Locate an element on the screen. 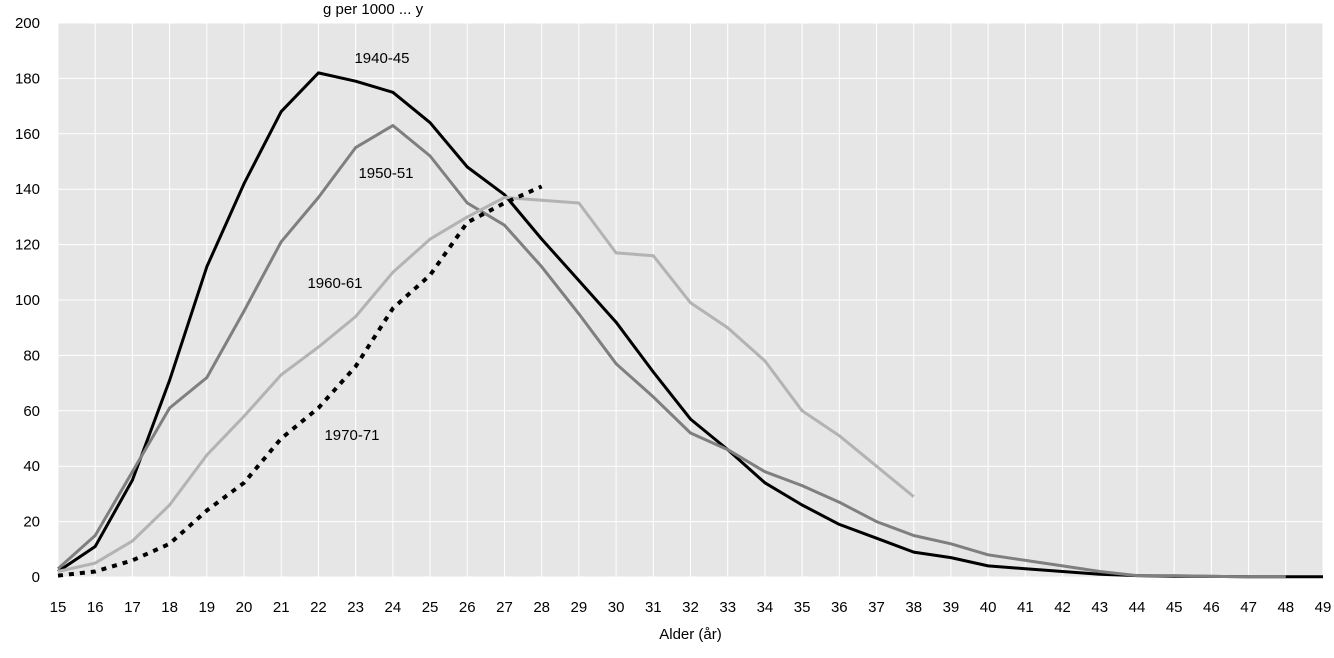  x-tick-label-34: 34 is located at coordinates (765, 607).